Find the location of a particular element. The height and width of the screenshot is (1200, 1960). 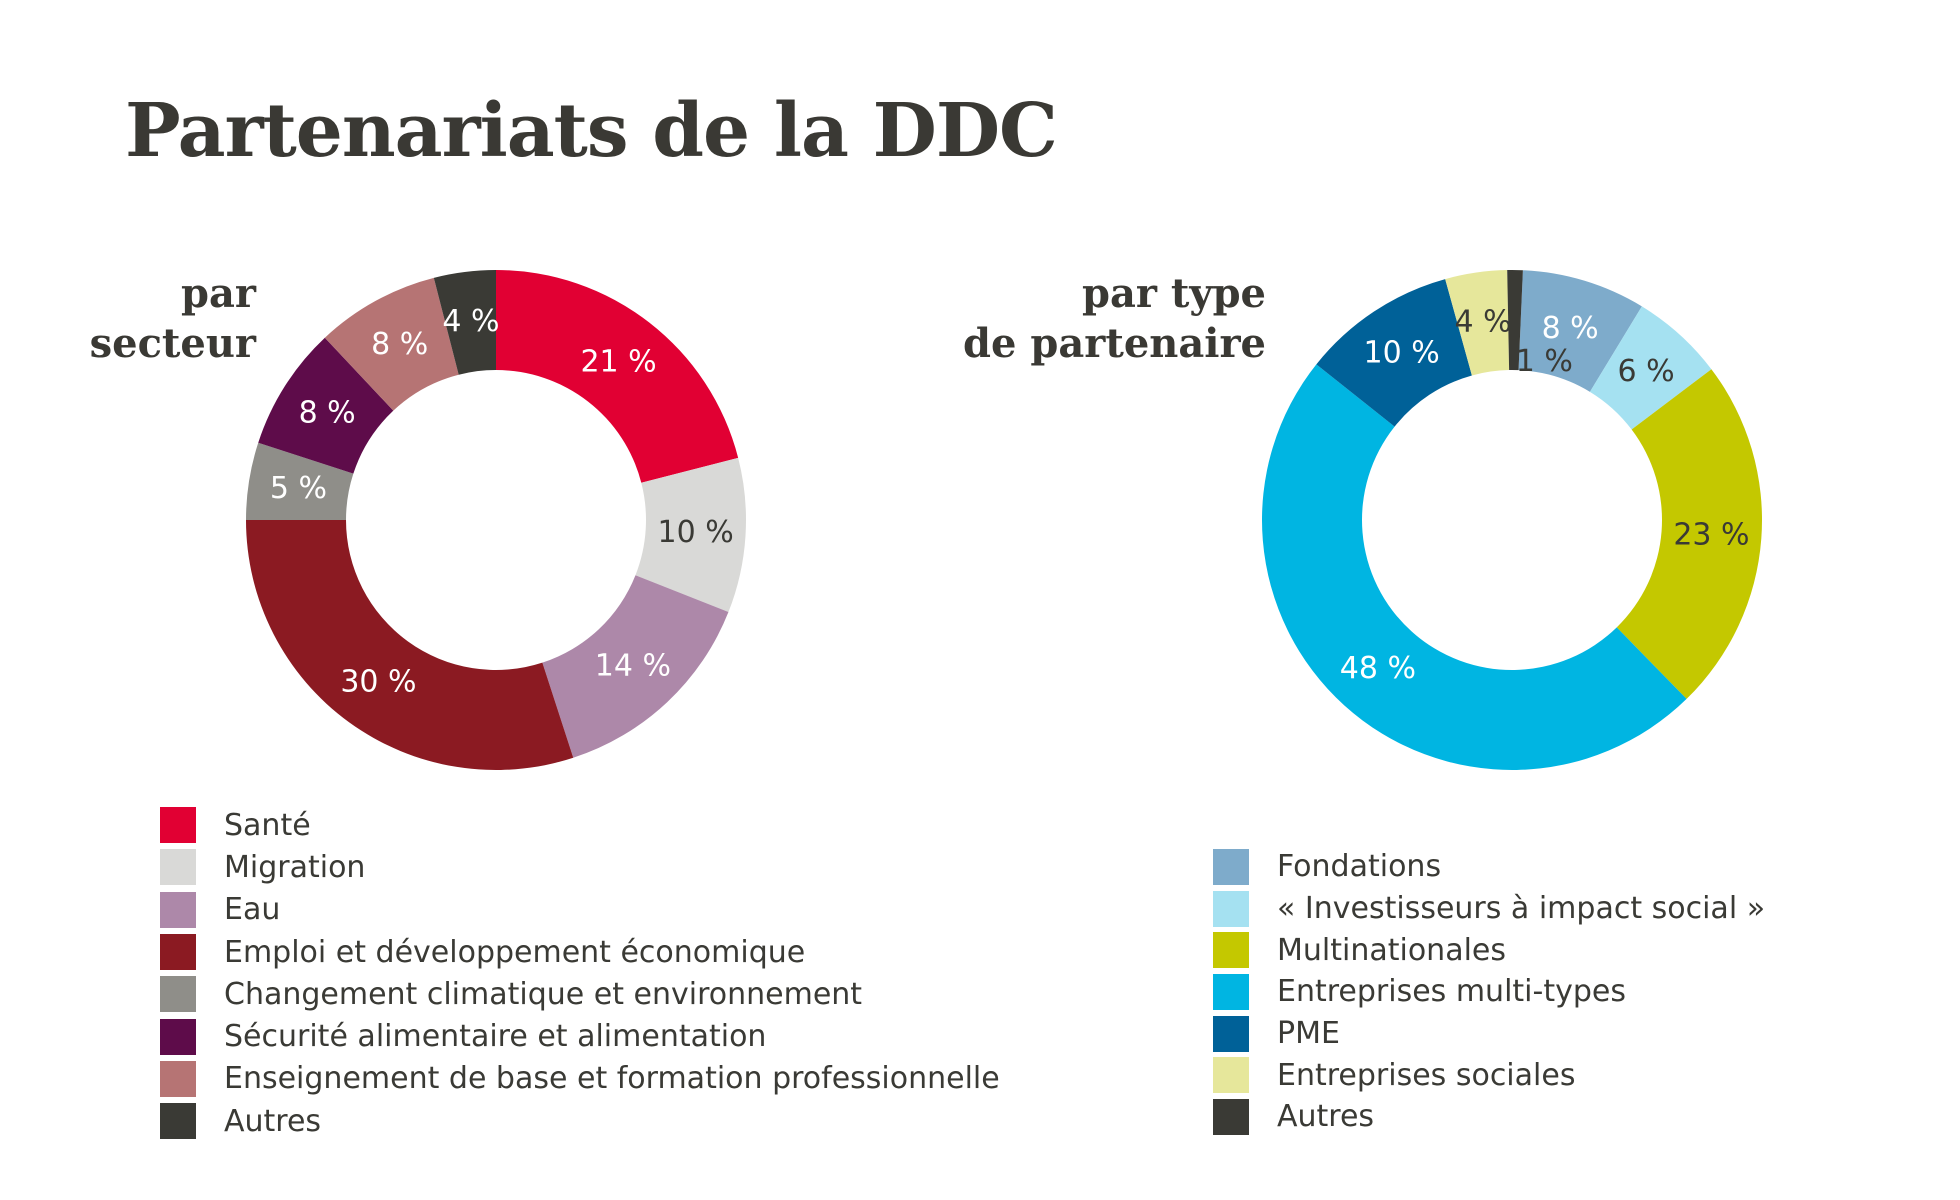

legend-item-pme: PME is located at coordinates (1489, 1034).